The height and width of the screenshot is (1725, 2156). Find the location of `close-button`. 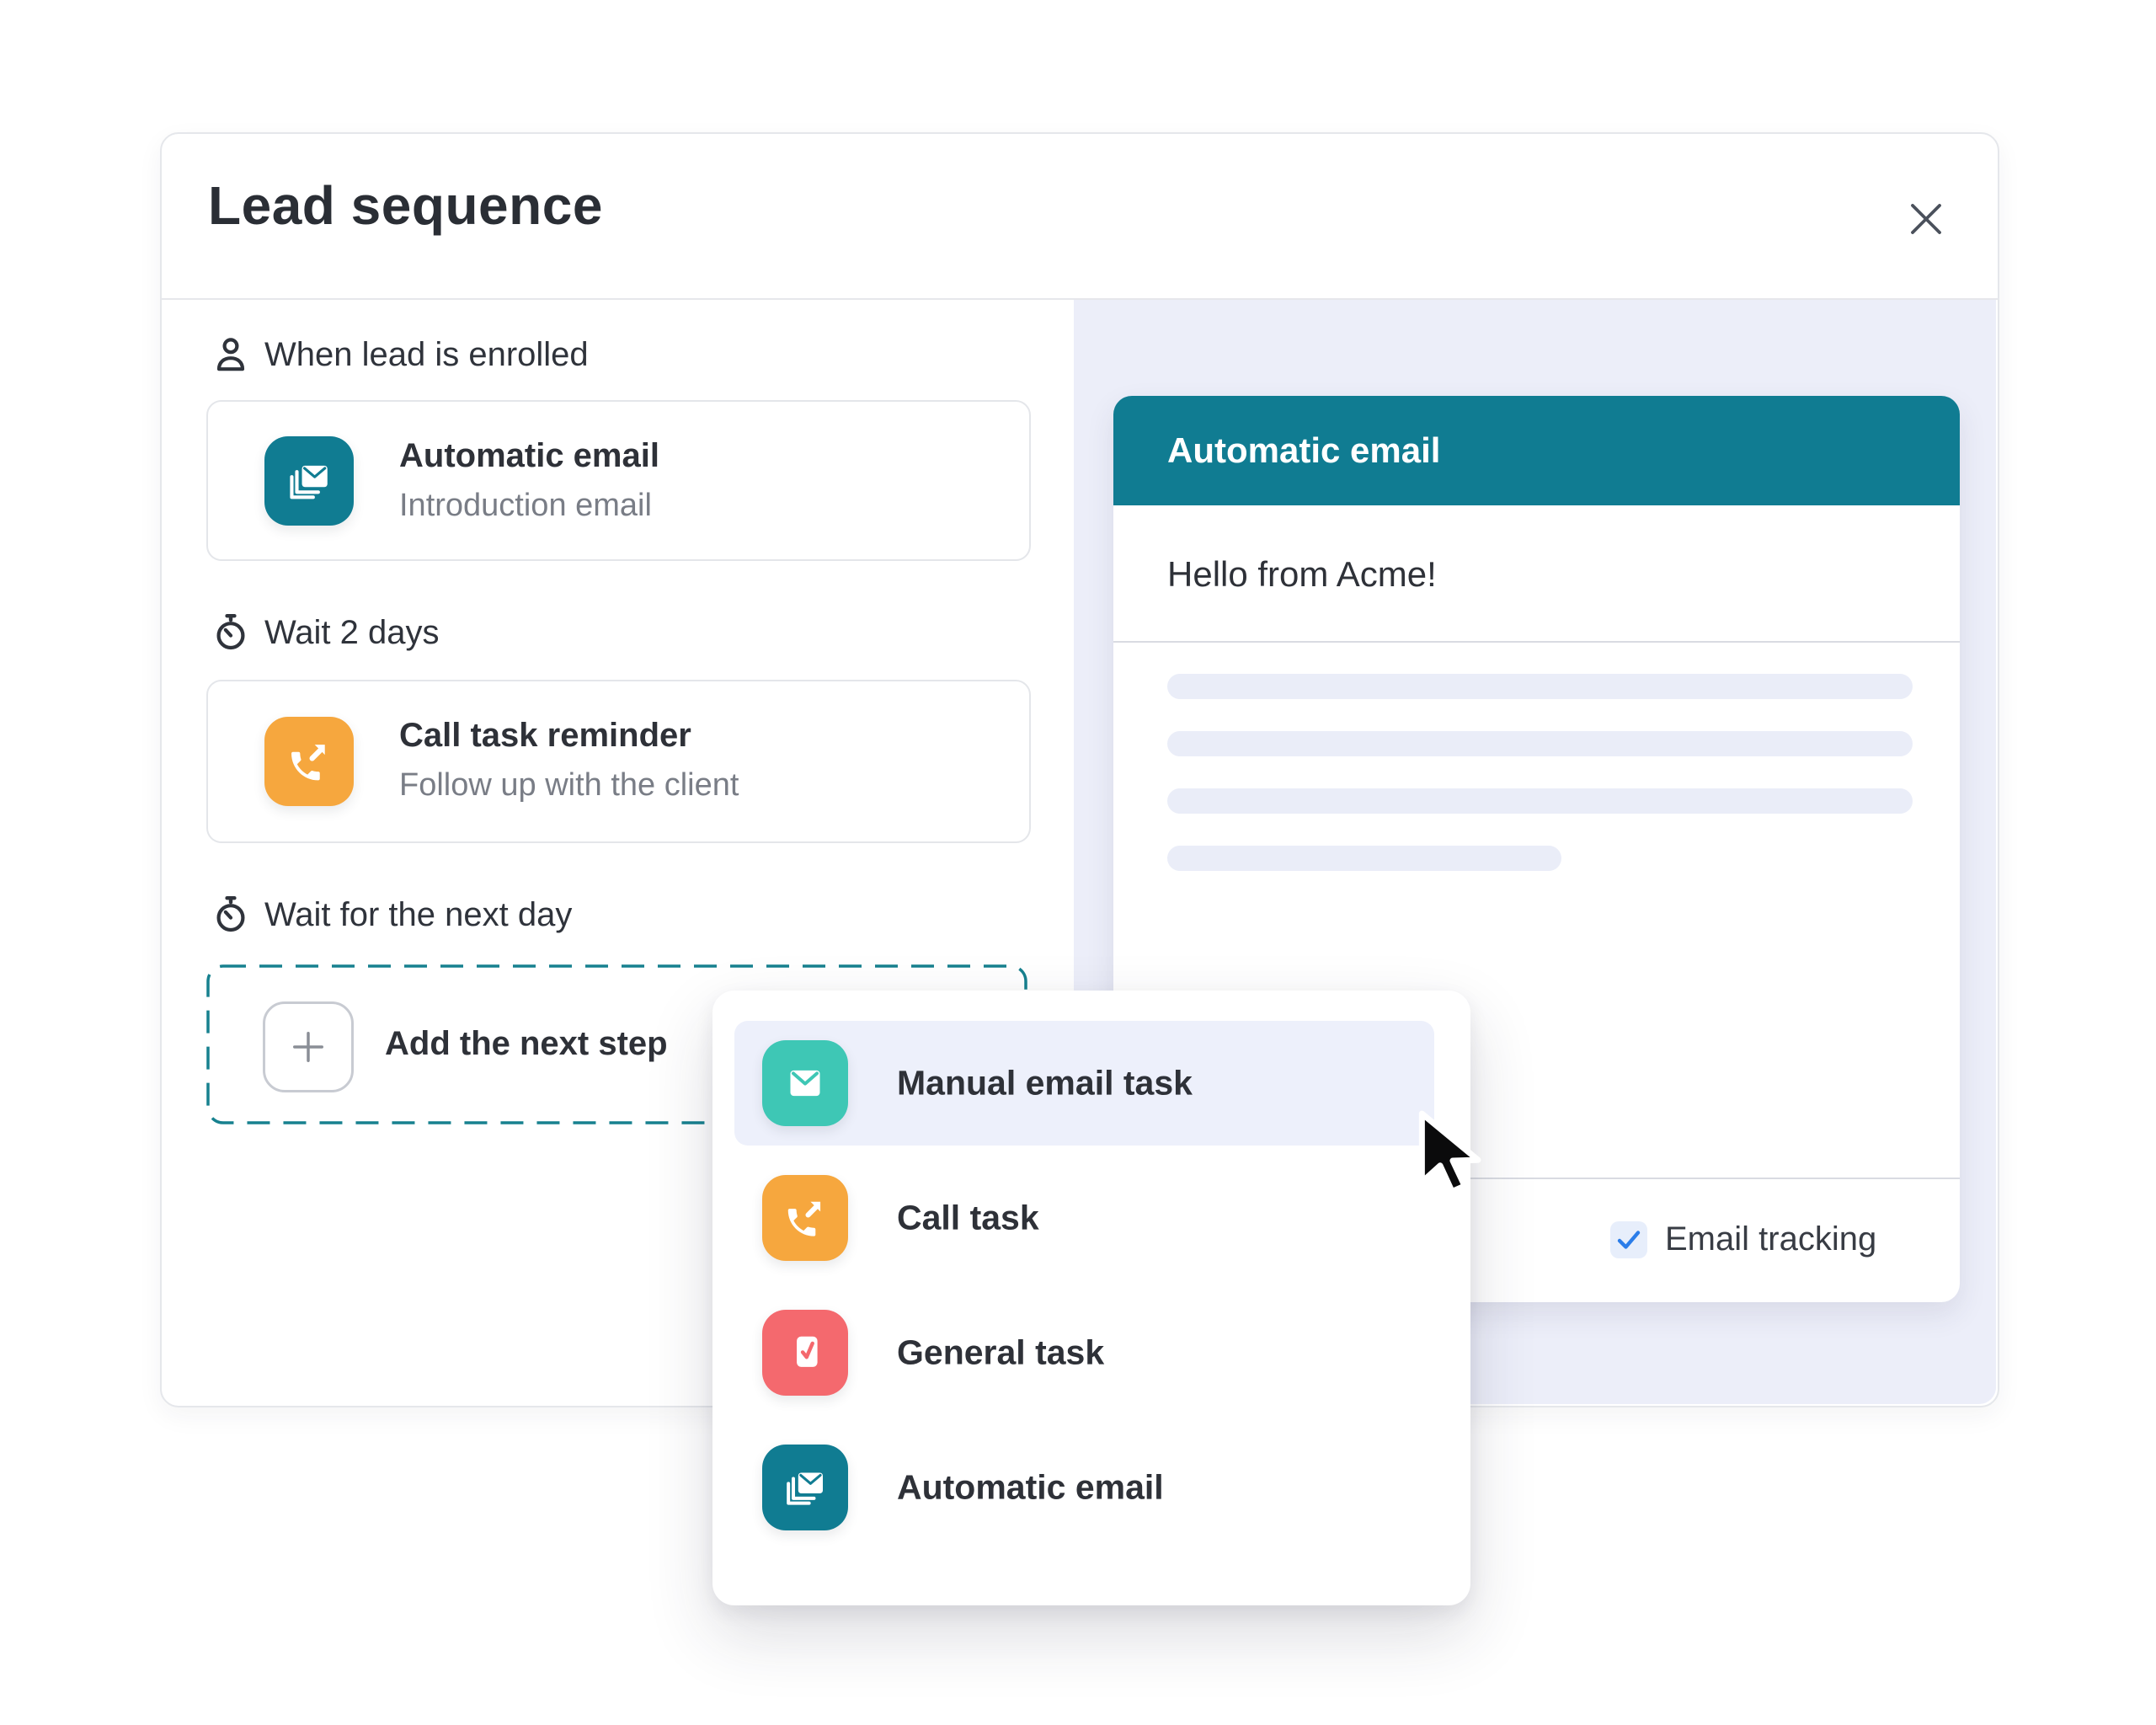

close-button is located at coordinates (1926, 219).